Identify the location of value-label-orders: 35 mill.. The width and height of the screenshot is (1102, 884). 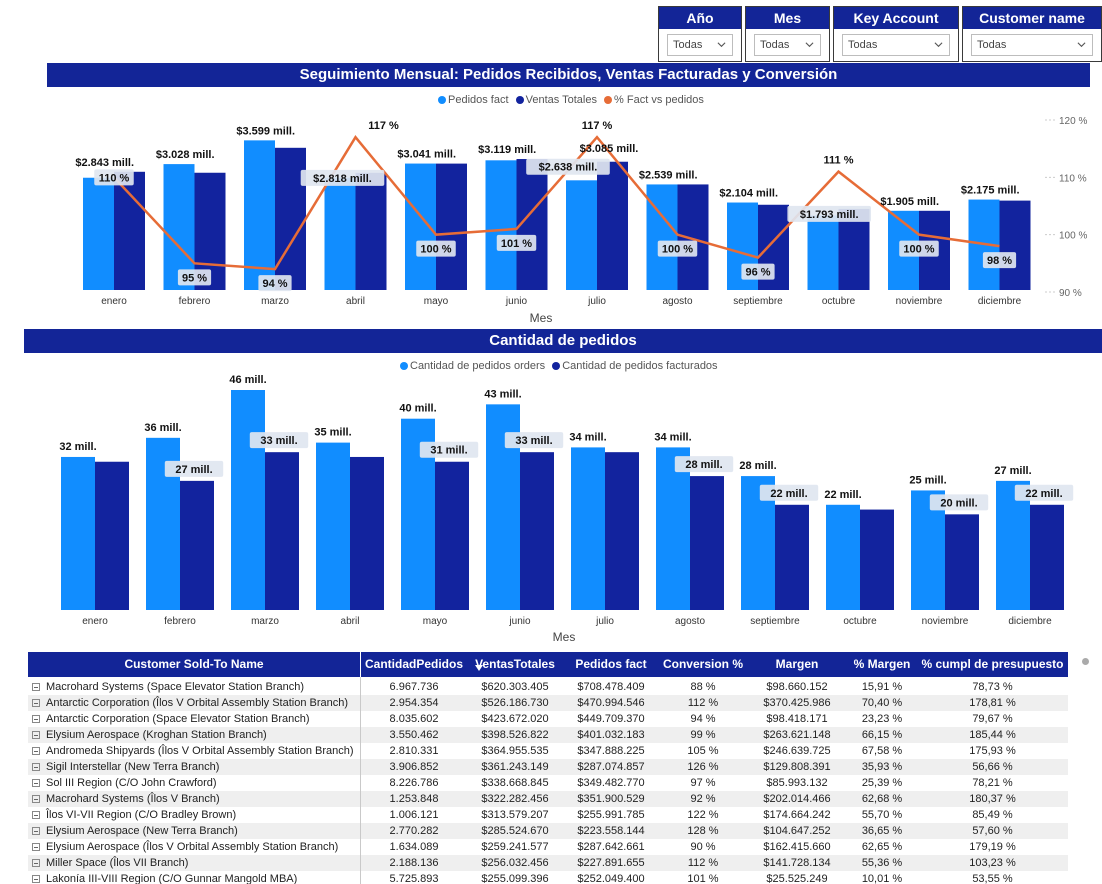
(332, 433).